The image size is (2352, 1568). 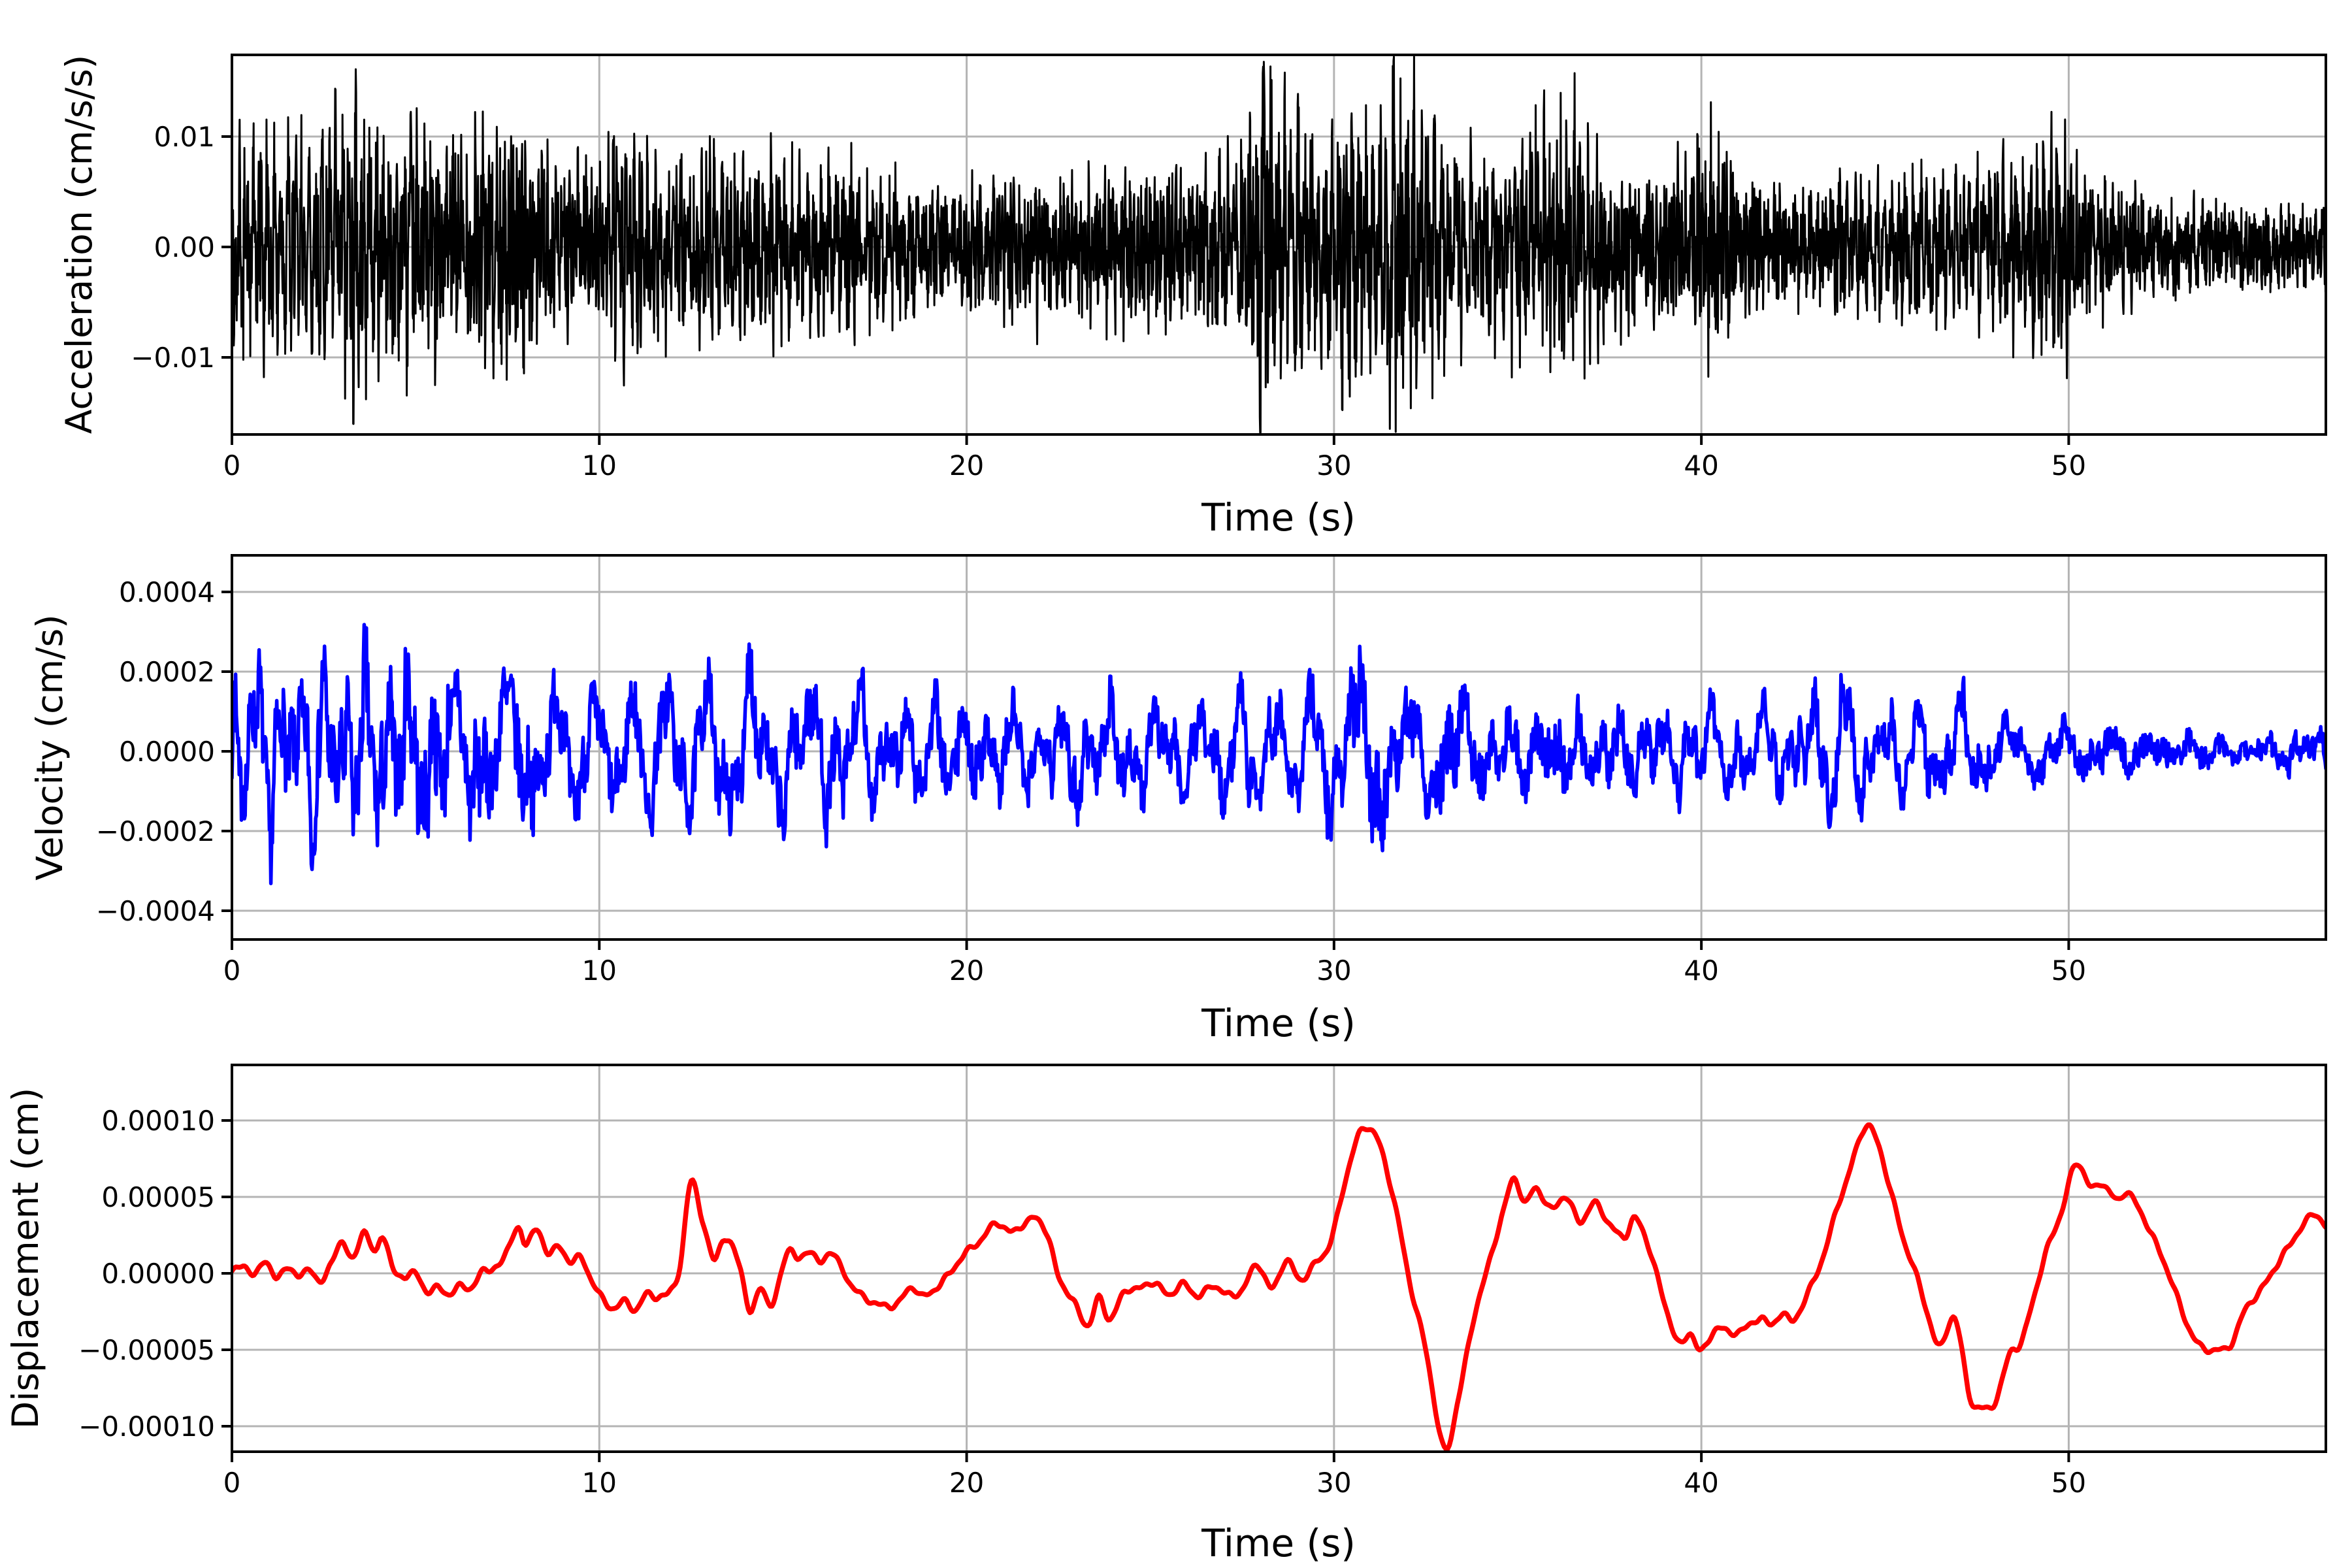 What do you see at coordinates (146, 1350) in the screenshot?
I see `y-tick-label: −0.00005` at bounding box center [146, 1350].